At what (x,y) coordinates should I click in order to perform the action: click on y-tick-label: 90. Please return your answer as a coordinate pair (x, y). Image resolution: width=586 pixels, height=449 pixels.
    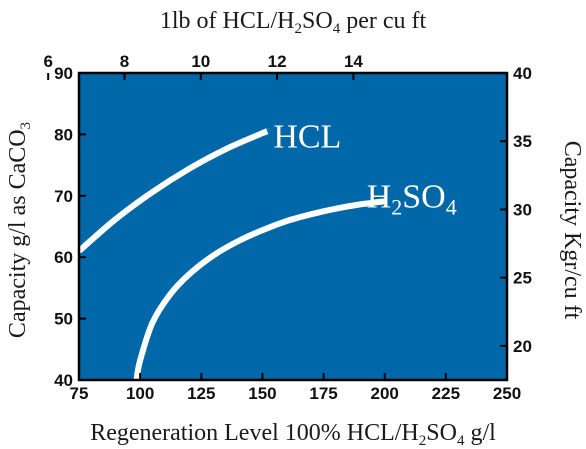
    Looking at the image, I should click on (63, 73).